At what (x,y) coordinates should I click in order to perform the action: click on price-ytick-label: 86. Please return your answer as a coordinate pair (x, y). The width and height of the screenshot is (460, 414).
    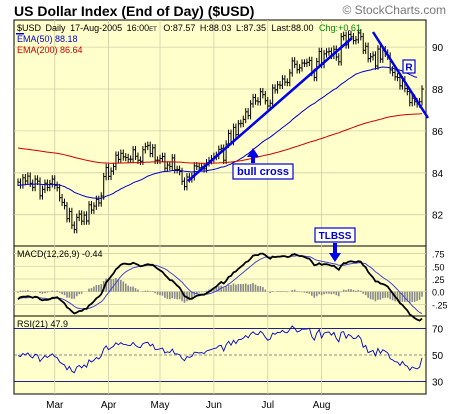
    Looking at the image, I should click on (438, 132).